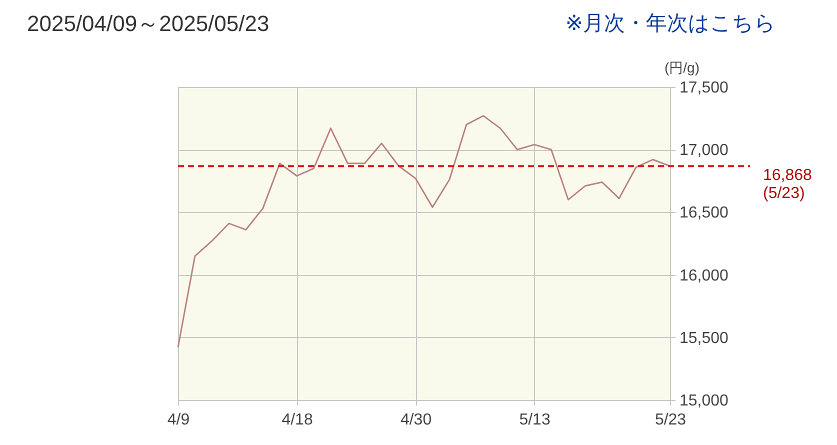 The width and height of the screenshot is (837, 445). Describe the element at coordinates (670, 23) in the screenshot. I see `text: ※月次・年次はこちら` at that location.